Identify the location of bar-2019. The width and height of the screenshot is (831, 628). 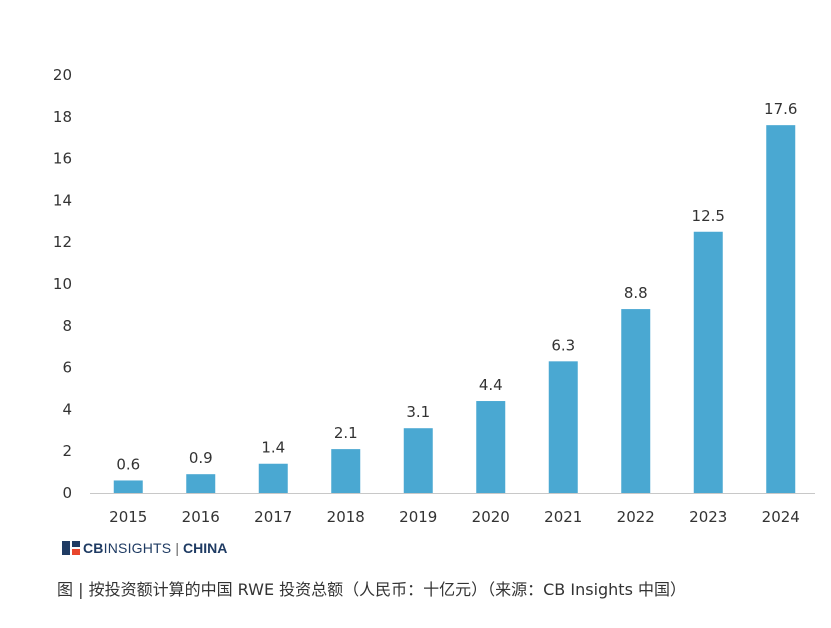
(418, 460).